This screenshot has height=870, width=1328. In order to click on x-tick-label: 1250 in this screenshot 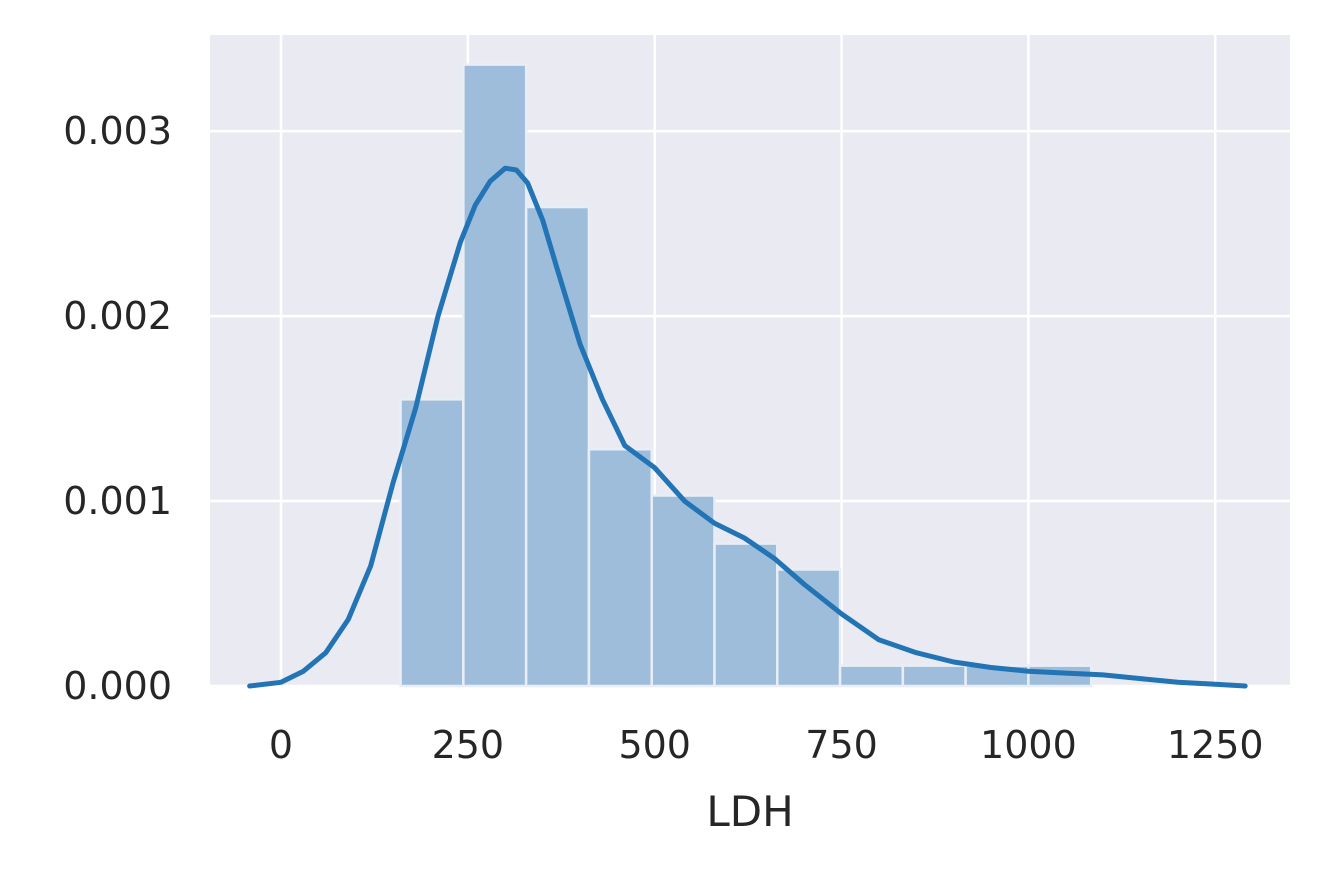, I will do `click(1215, 745)`.